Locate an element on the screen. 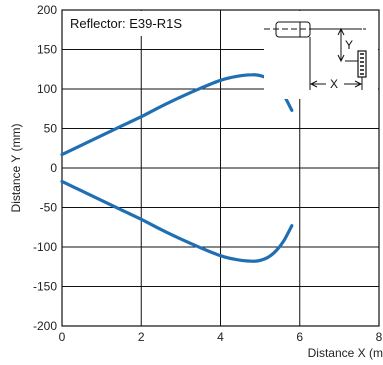 The image size is (383, 365). y-tick-label: 150 is located at coordinates (47, 50).